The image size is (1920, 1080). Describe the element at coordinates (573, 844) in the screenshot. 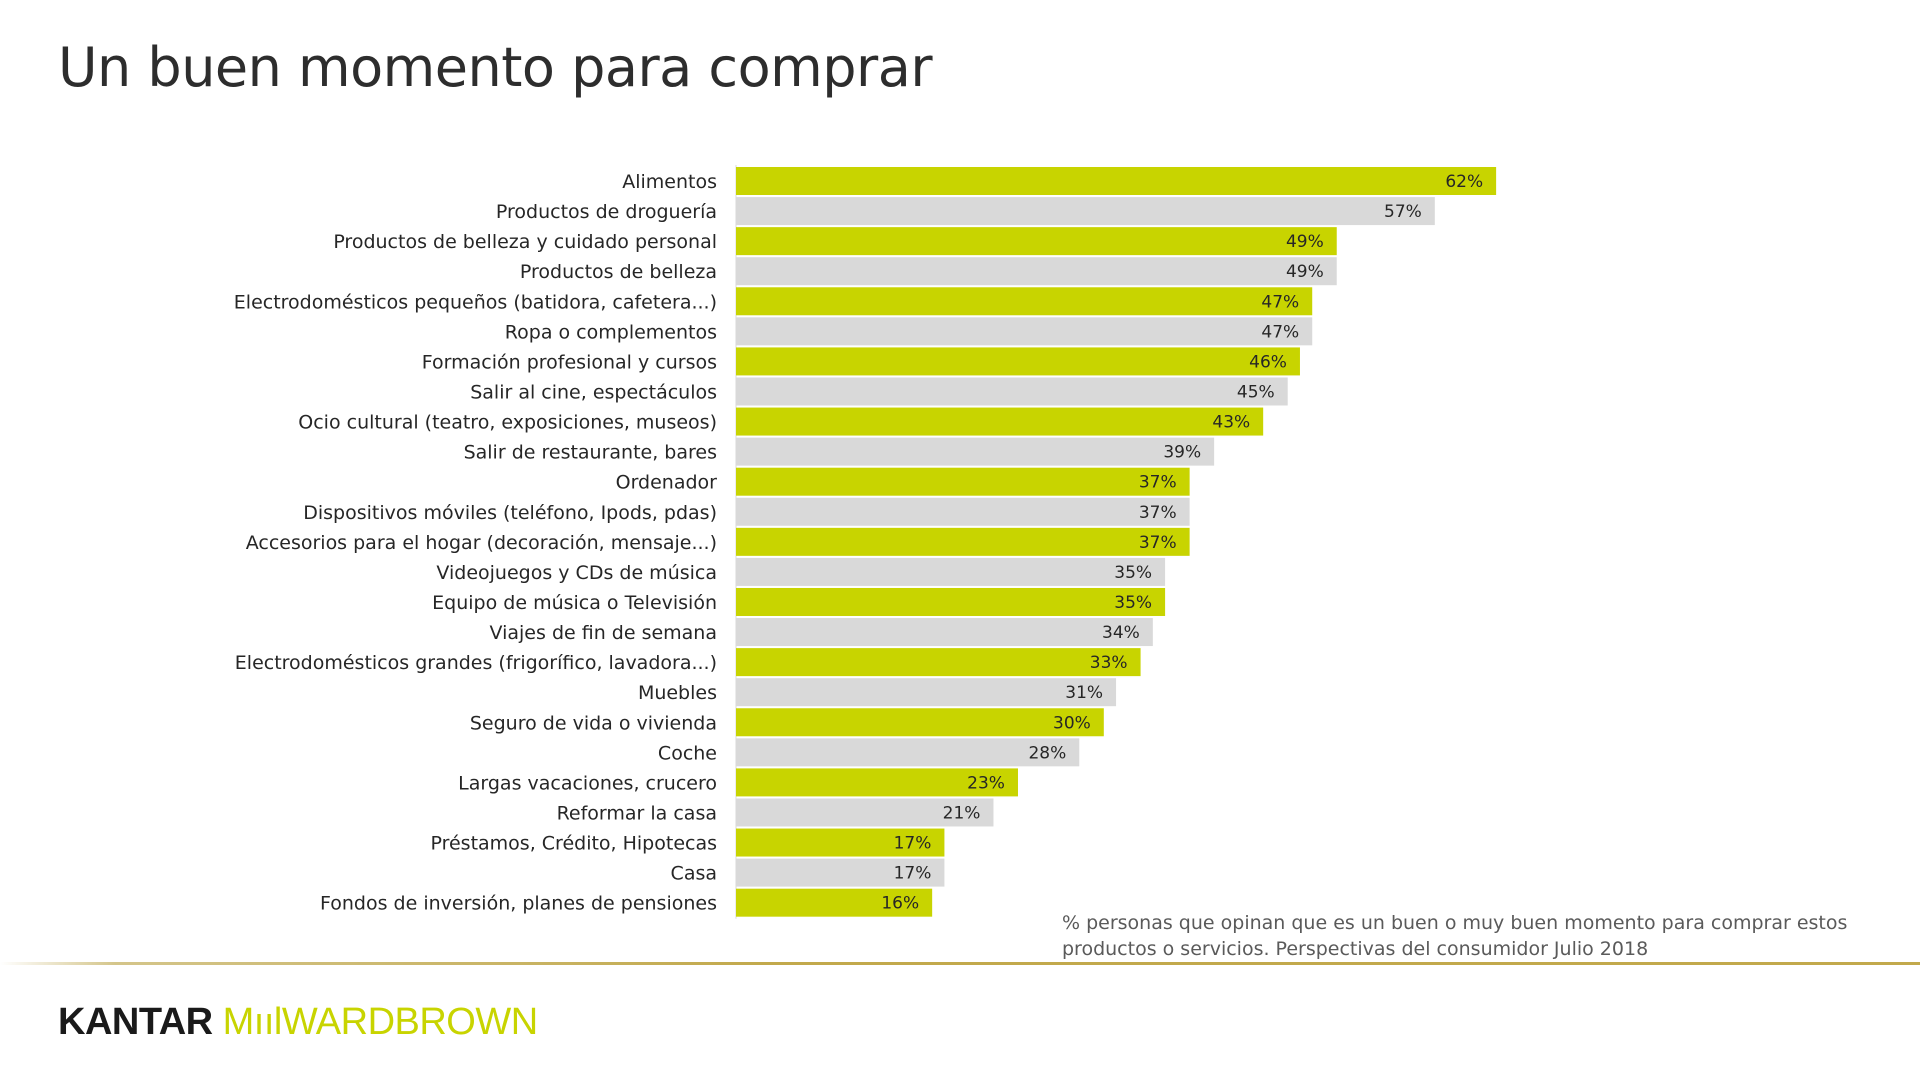

I see `category-label: Préstamos, Crédito, Hipotecas` at that location.